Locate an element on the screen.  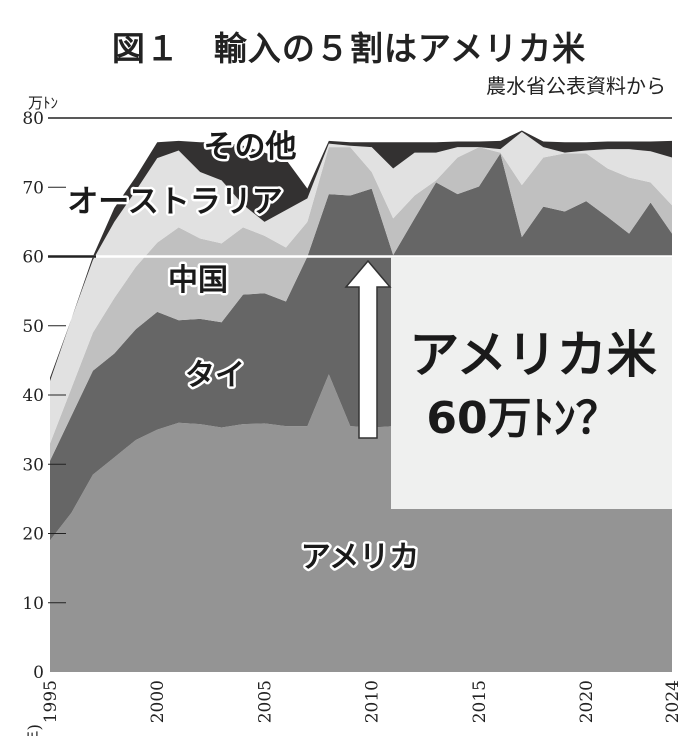
y-tick-label: 10 is located at coordinates (33, 604).